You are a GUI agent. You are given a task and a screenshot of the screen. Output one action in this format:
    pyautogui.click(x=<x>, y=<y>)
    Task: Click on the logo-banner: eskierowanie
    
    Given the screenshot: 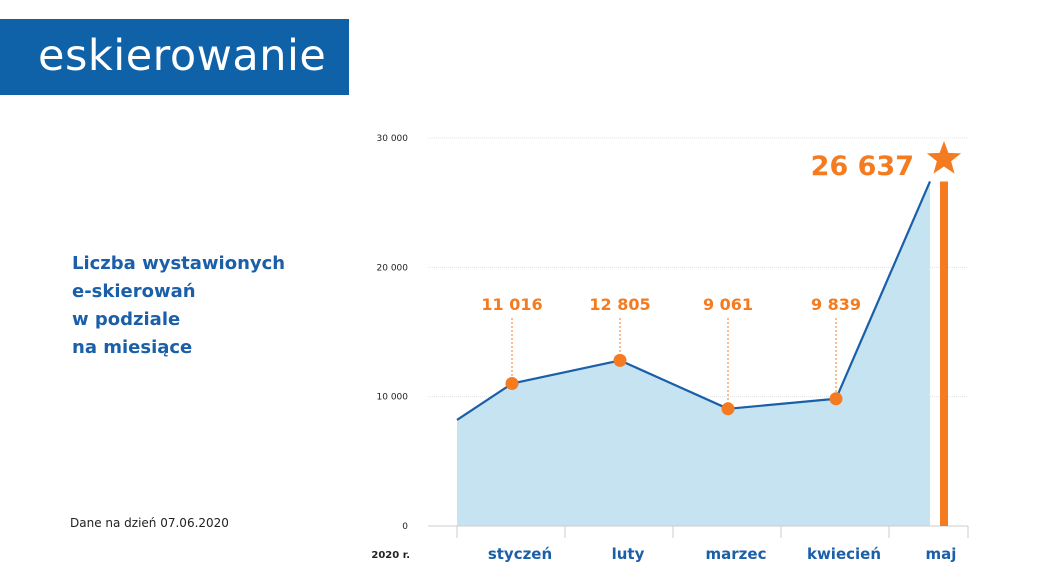 What is the action you would take?
    pyautogui.click(x=174, y=57)
    